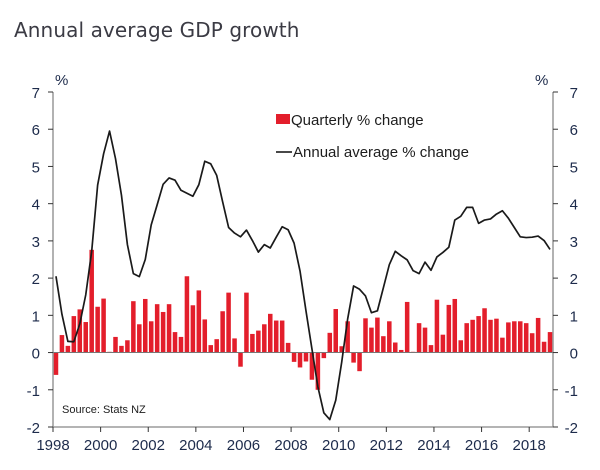 The image size is (600, 470). I want to click on legend-label-annual: Annual average % change, so click(381, 152).